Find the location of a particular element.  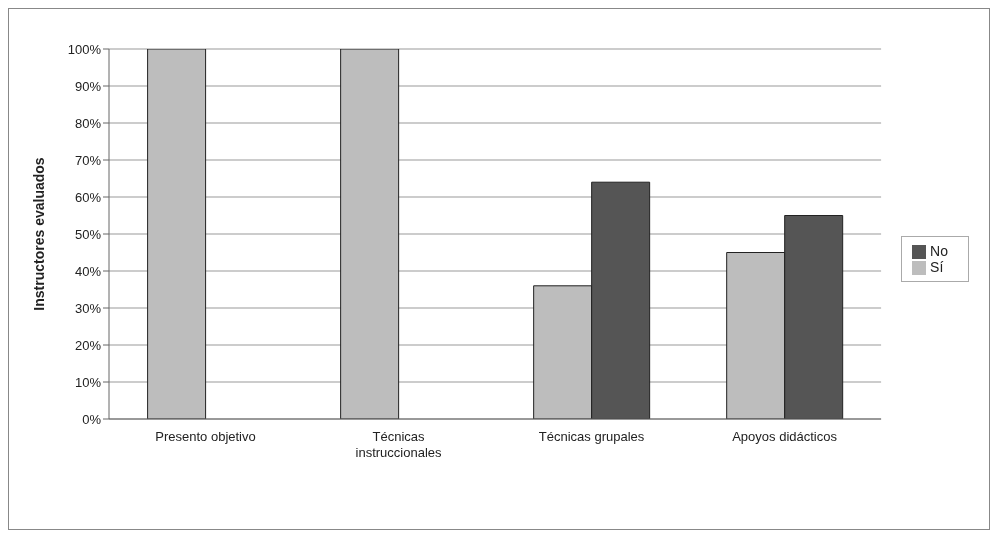

y-tick-label: 70% is located at coordinates (88, 160).